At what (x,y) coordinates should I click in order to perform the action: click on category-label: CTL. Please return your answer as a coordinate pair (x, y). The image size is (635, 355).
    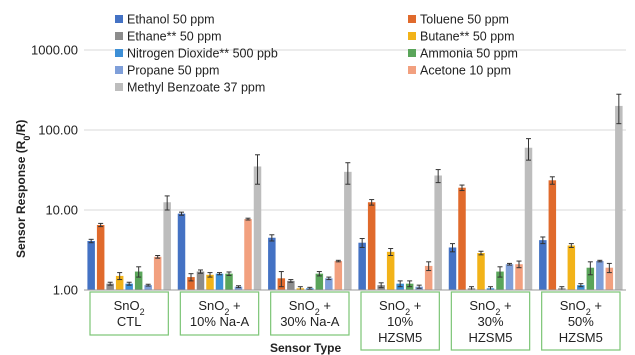
    Looking at the image, I should click on (129, 321).